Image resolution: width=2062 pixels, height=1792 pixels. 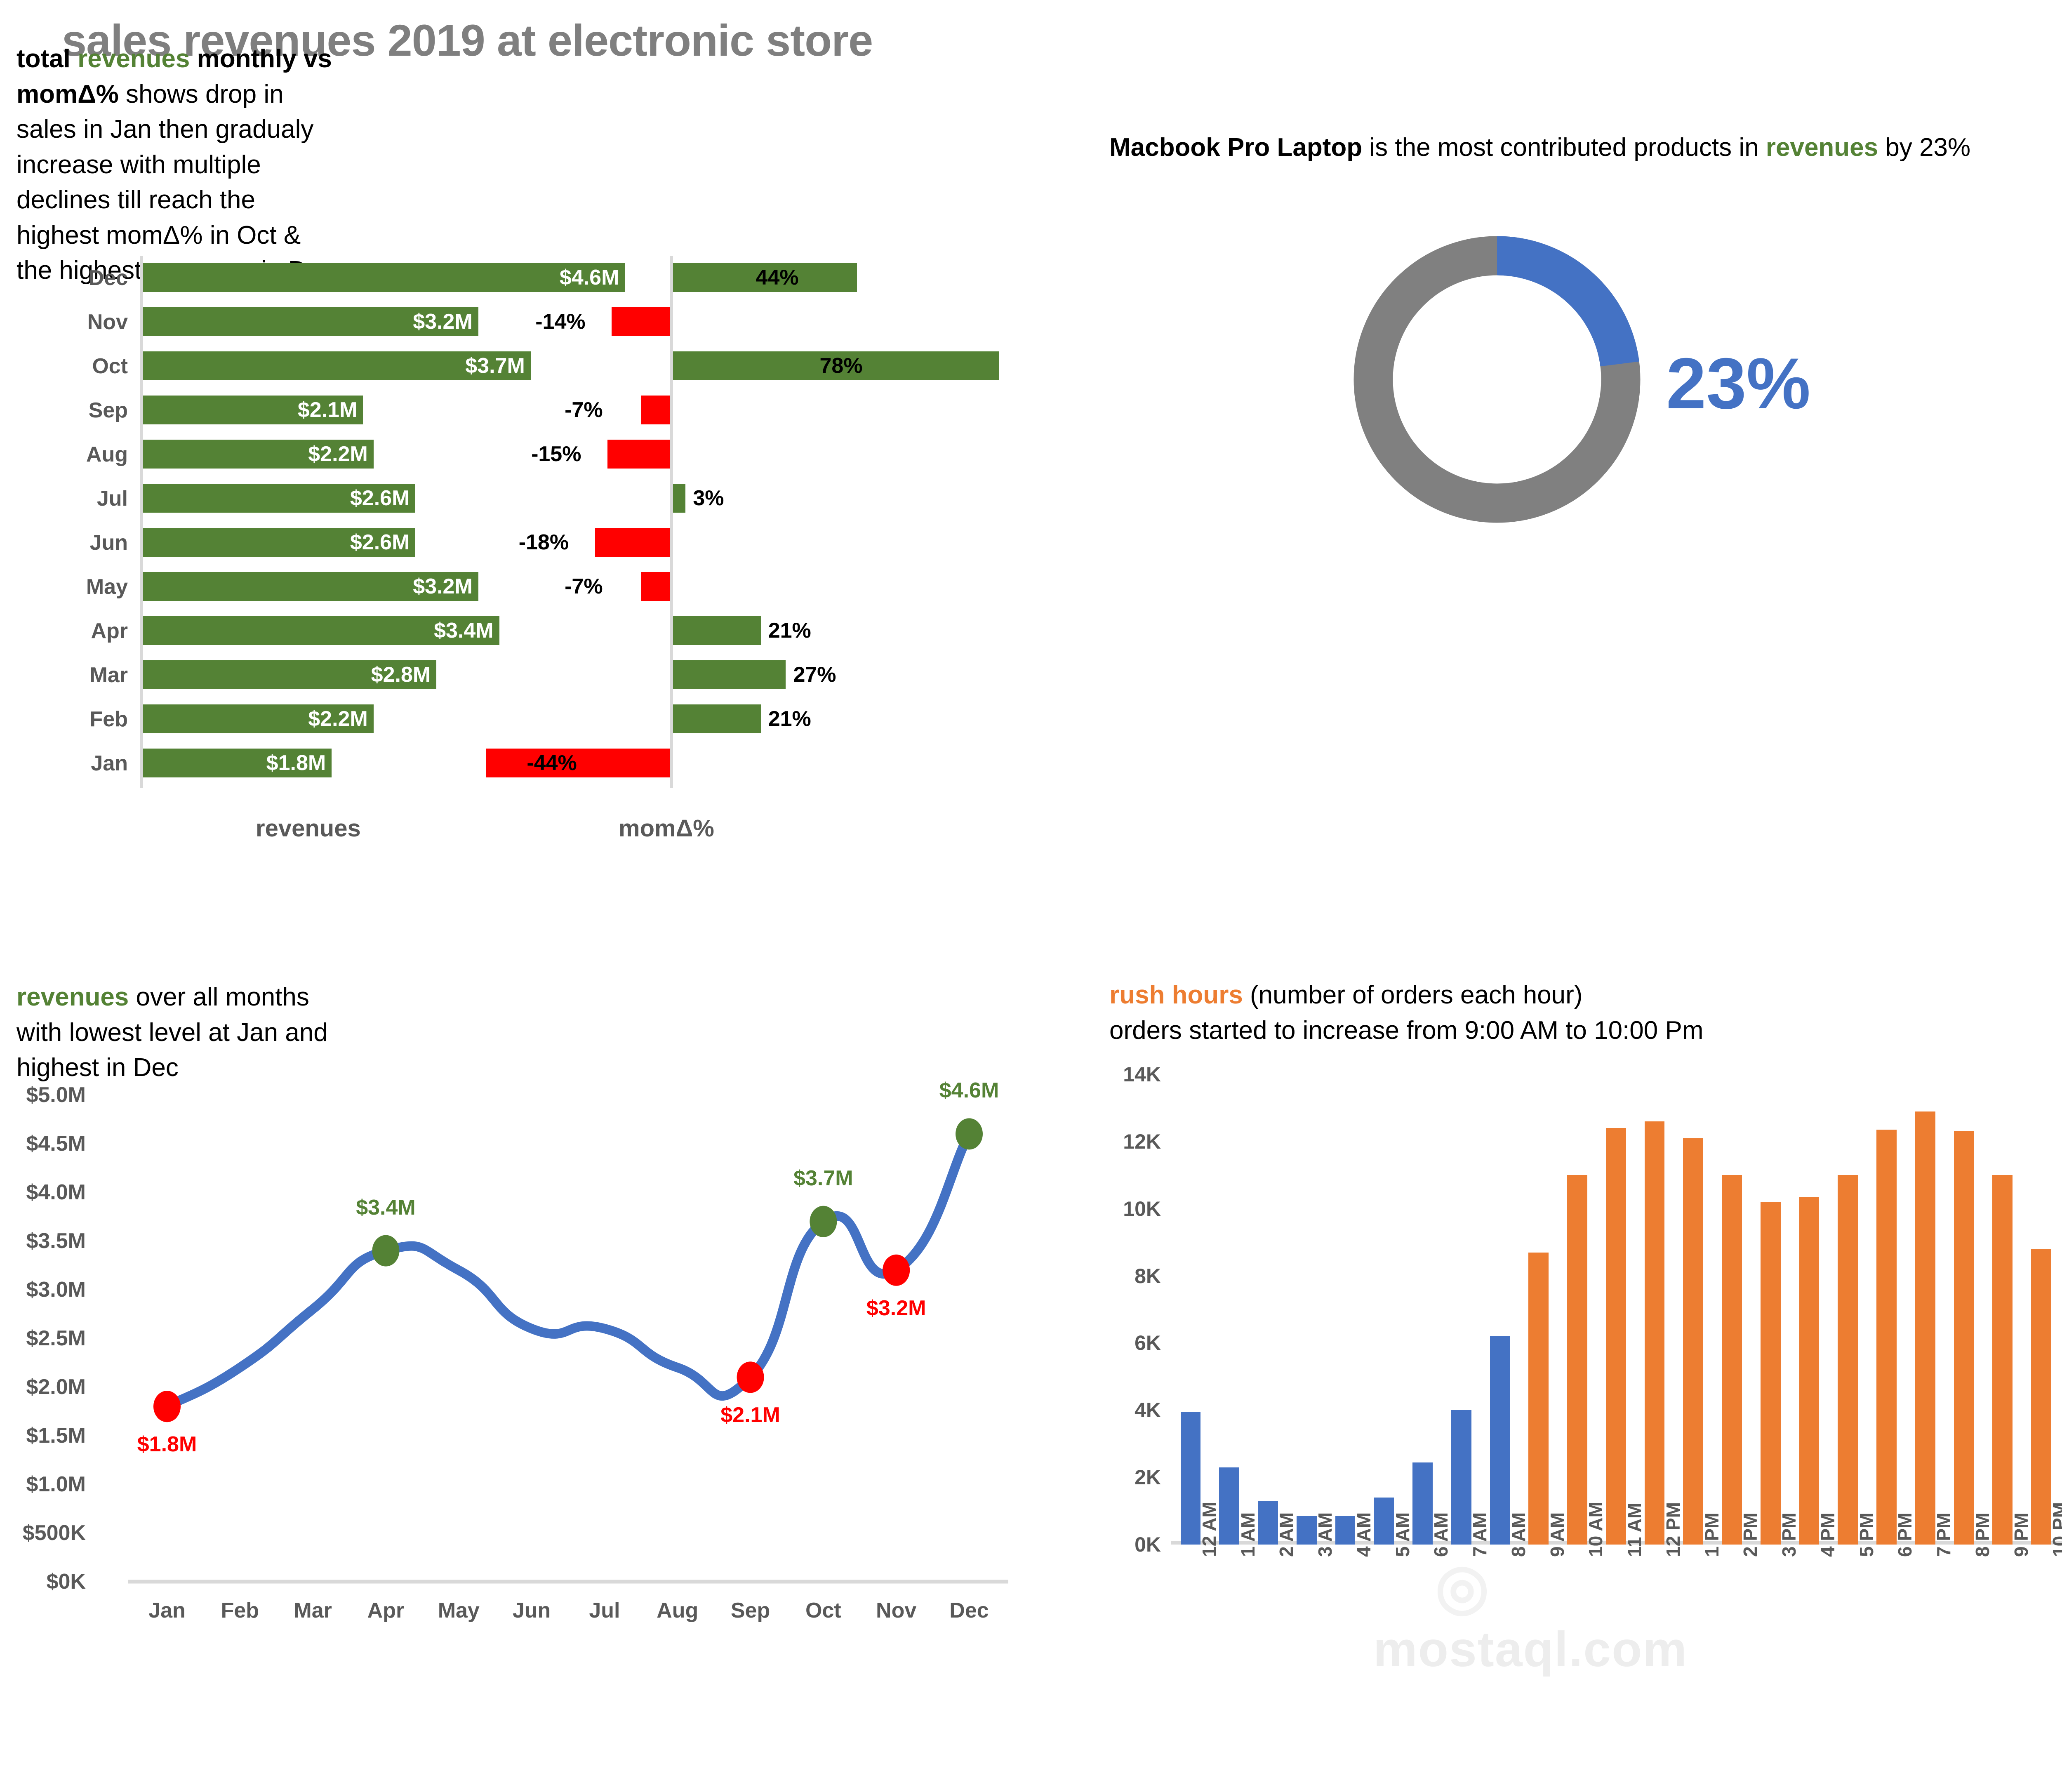 I want to click on tornado-revenue-value: $1.8M, so click(x=296, y=763).